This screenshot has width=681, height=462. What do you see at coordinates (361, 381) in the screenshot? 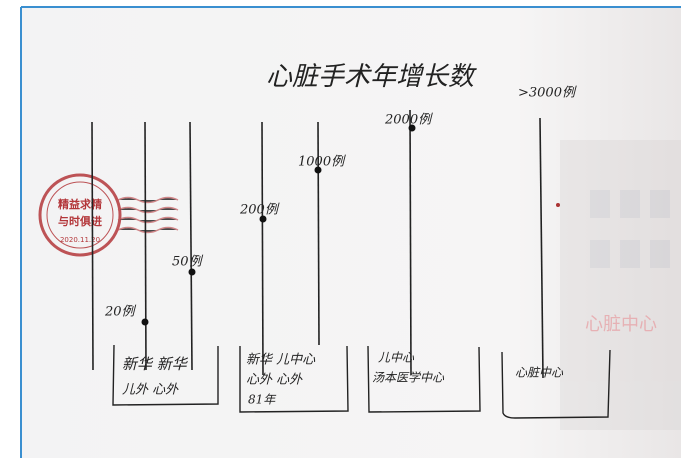
I see `boxes` at bounding box center [361, 381].